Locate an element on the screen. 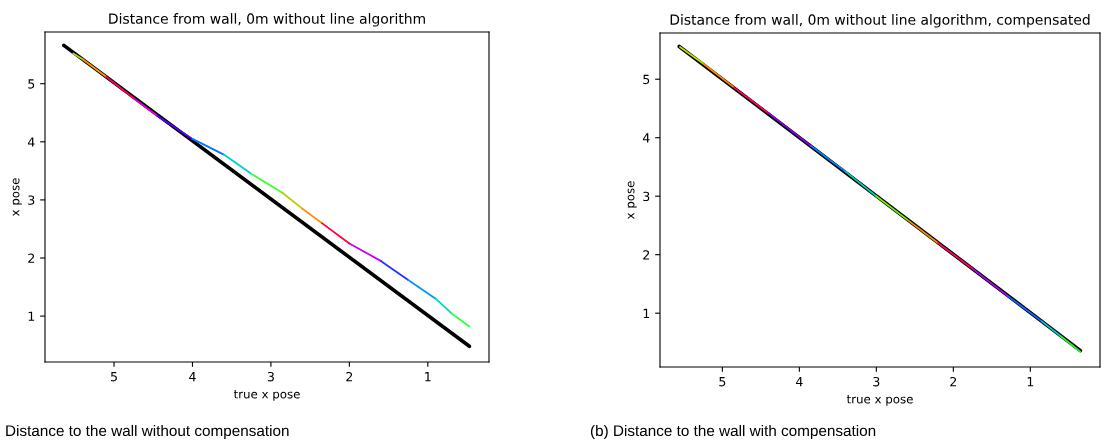 Image resolution: width=1112 pixels, height=445 pixels. text: Distance to the wall without compensation is located at coordinates (147, 432).